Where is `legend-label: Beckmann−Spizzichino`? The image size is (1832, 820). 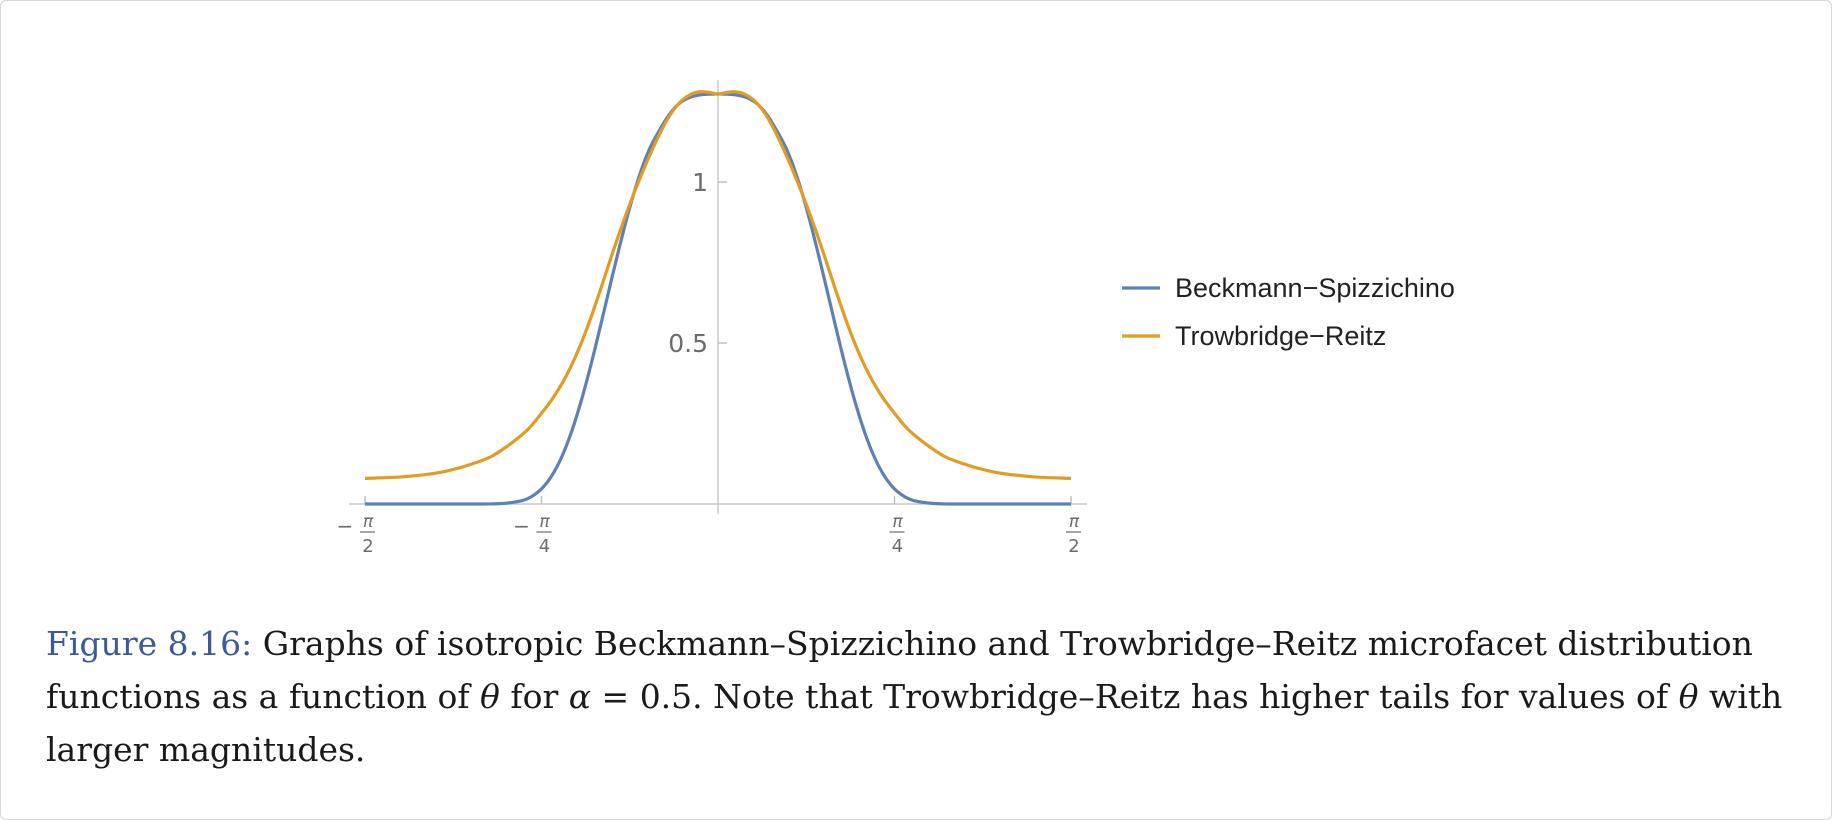 legend-label: Beckmann−Spizzichino is located at coordinates (1315, 288).